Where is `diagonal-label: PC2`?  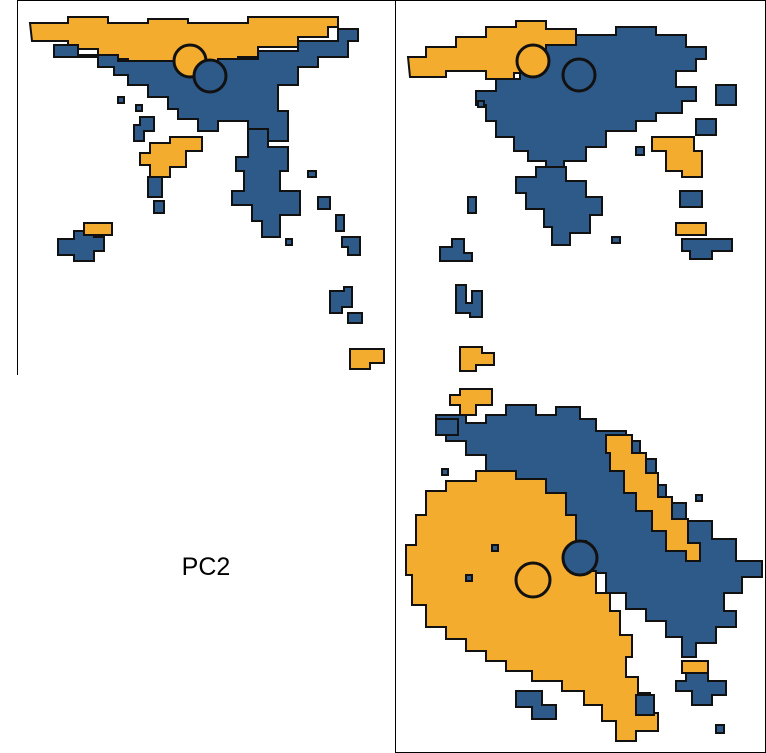 diagonal-label: PC2 is located at coordinates (206, 567).